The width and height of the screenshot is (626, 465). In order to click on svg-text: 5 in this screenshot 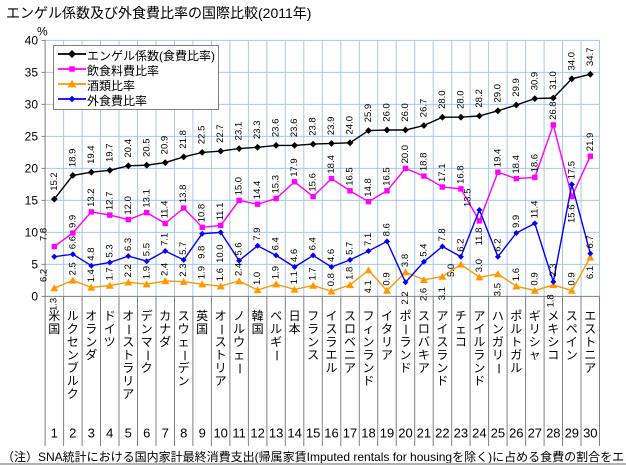, I will do `click(34, 265)`.